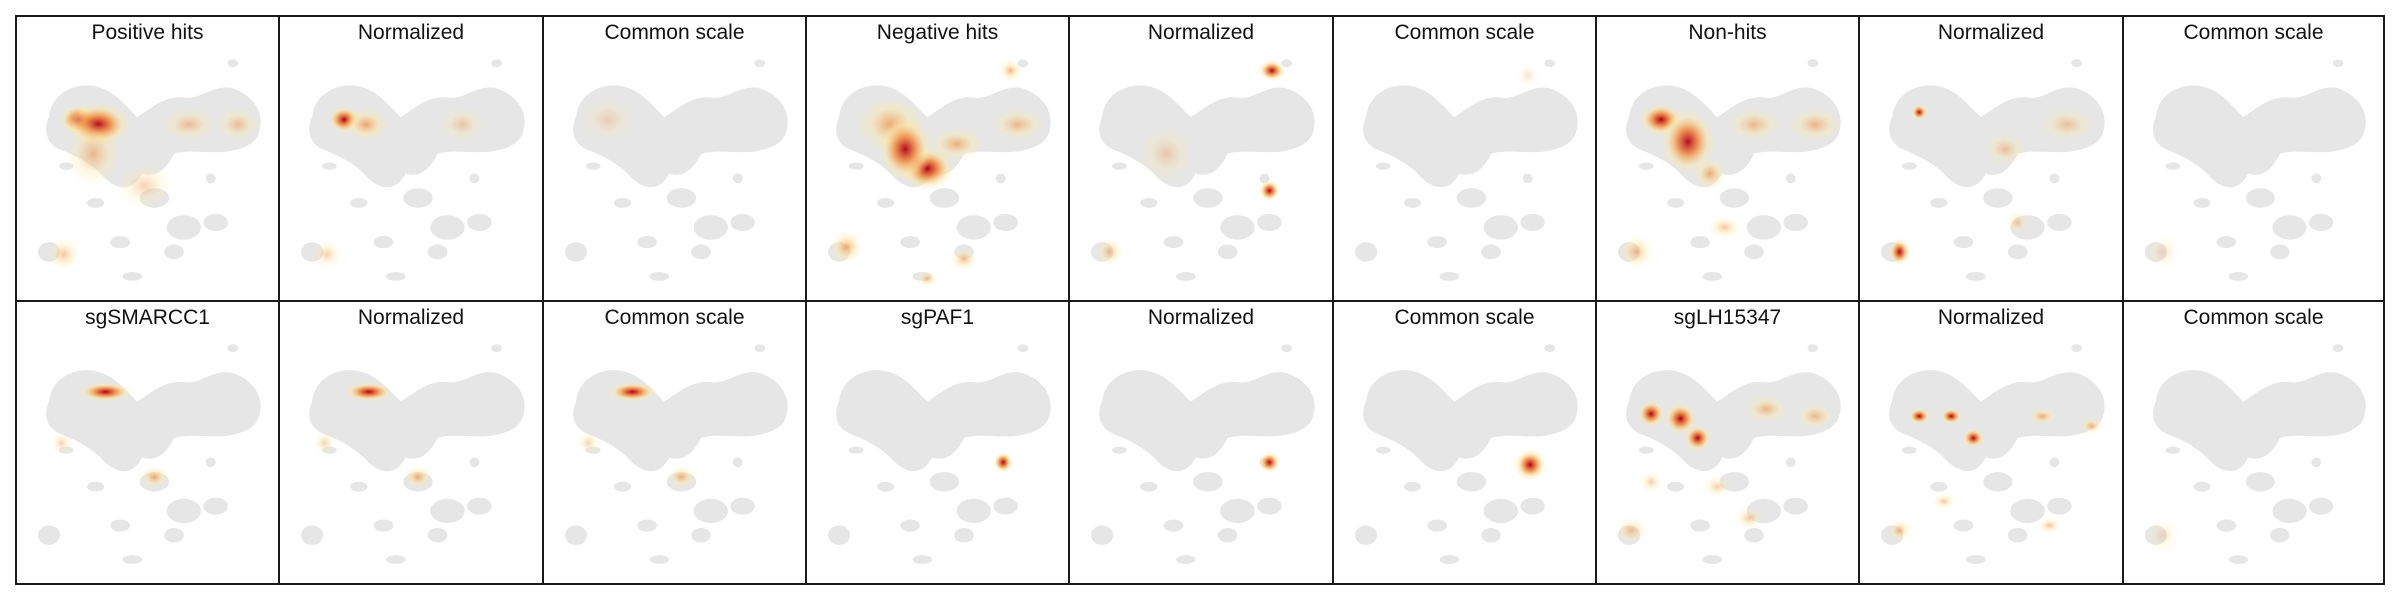 This screenshot has width=2400, height=600. Describe the element at coordinates (674, 158) in the screenshot. I see `panel-3: Common scale` at that location.